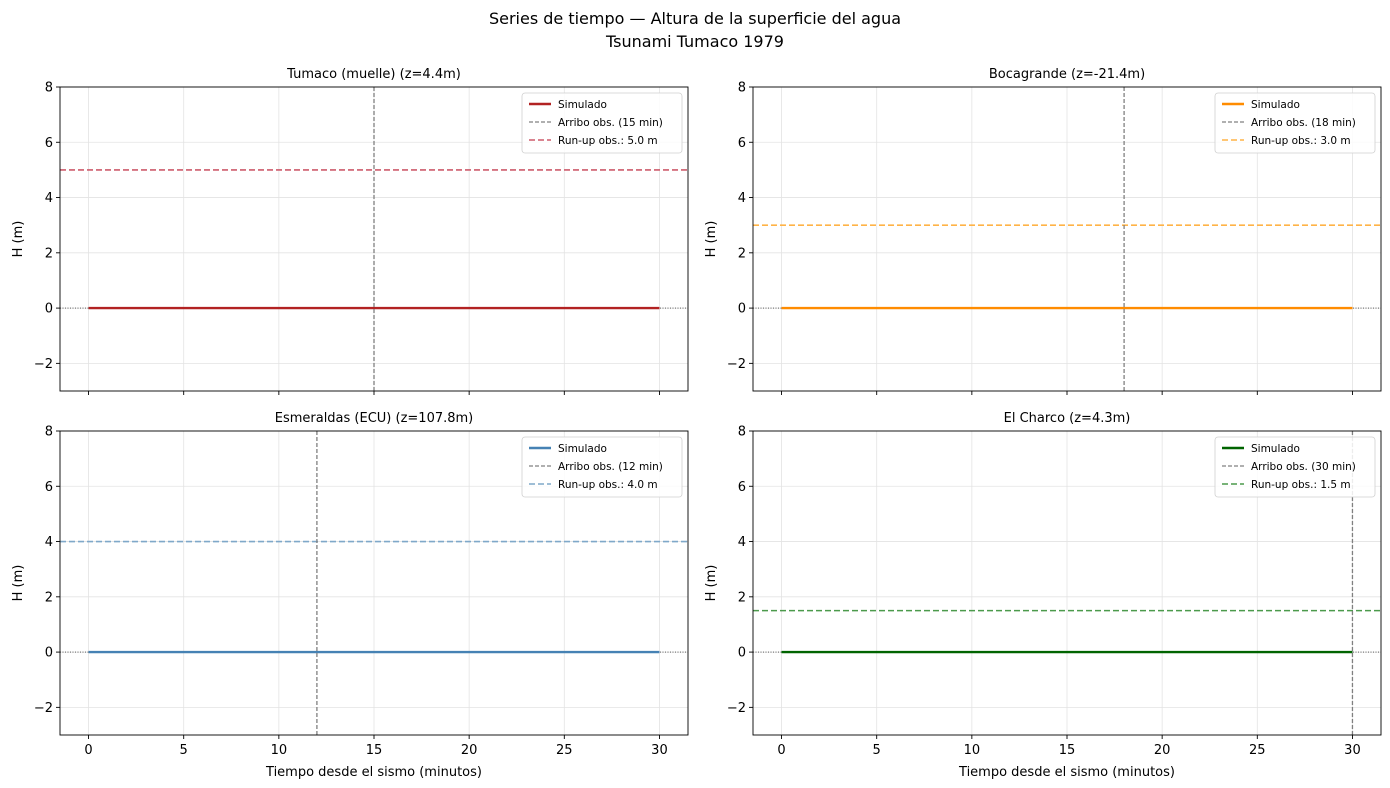 The image size is (1390, 788). What do you see at coordinates (608, 485) in the screenshot?
I see `legend-label: Run-up obs.: 4.0 m` at bounding box center [608, 485].